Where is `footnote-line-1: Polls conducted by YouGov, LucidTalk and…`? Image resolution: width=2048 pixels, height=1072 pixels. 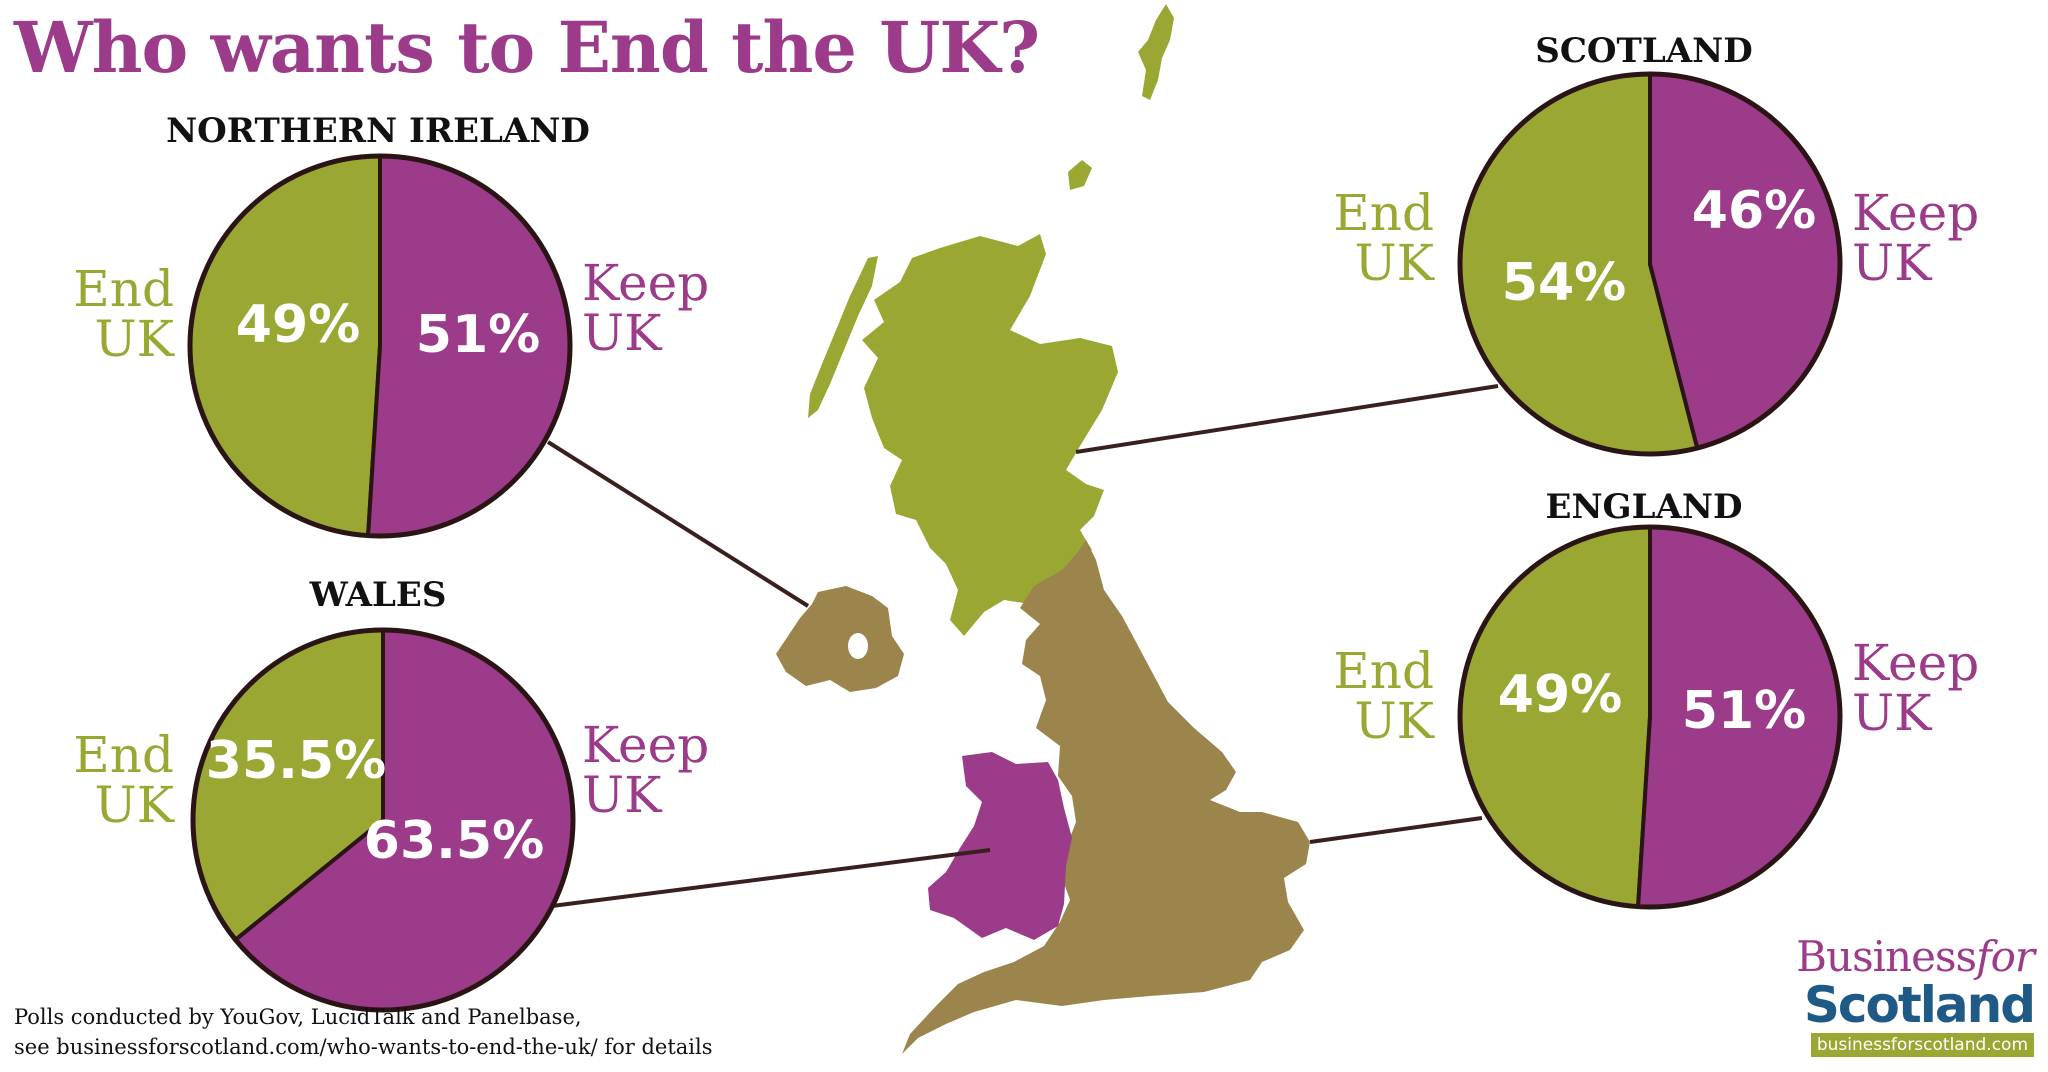 footnote-line-1: Polls conducted by YouGov, LucidTalk and… is located at coordinates (298, 1017).